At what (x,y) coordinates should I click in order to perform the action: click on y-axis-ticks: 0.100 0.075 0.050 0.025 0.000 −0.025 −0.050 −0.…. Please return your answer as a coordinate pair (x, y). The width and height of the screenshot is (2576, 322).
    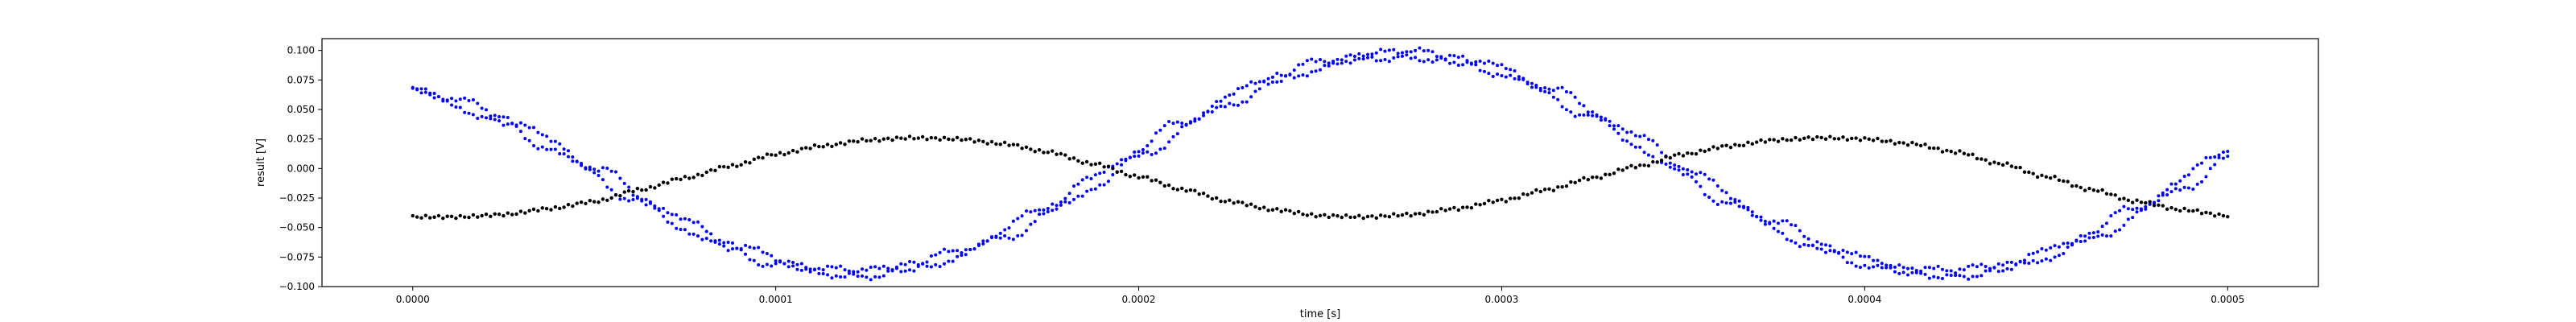
    Looking at the image, I should click on (300, 168).